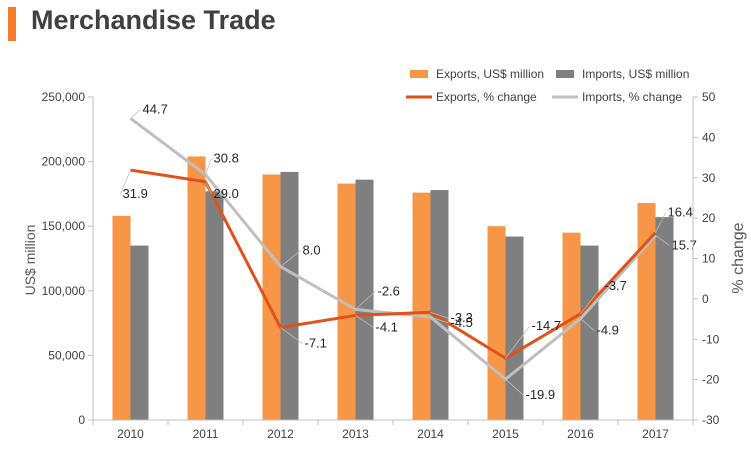 This screenshot has width=751, height=451. I want to click on y2-tick-label: 10, so click(709, 259).